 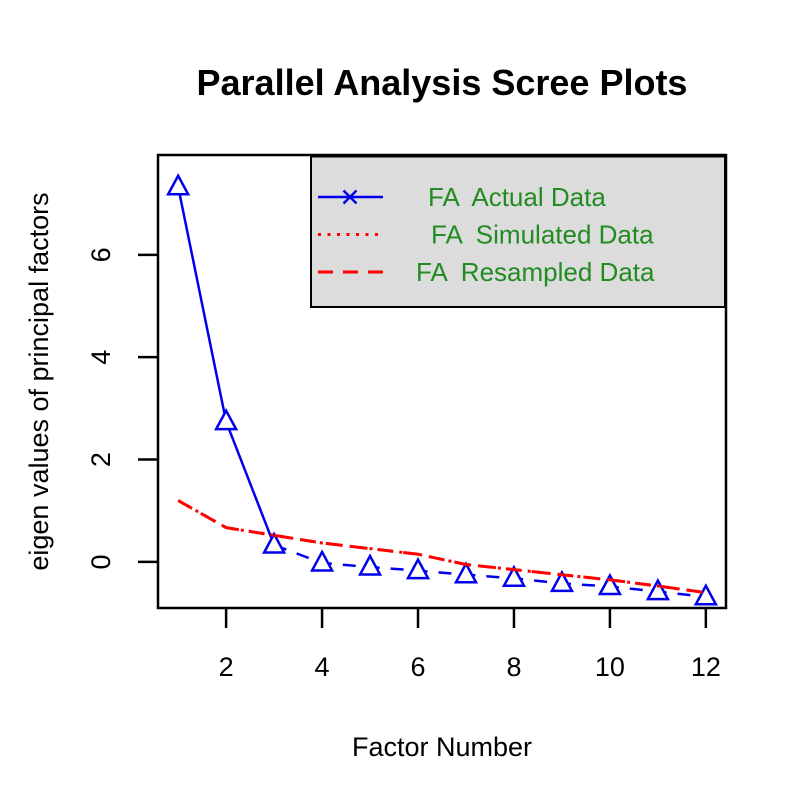 I want to click on x-tick-label: 12, so click(x=706, y=667).